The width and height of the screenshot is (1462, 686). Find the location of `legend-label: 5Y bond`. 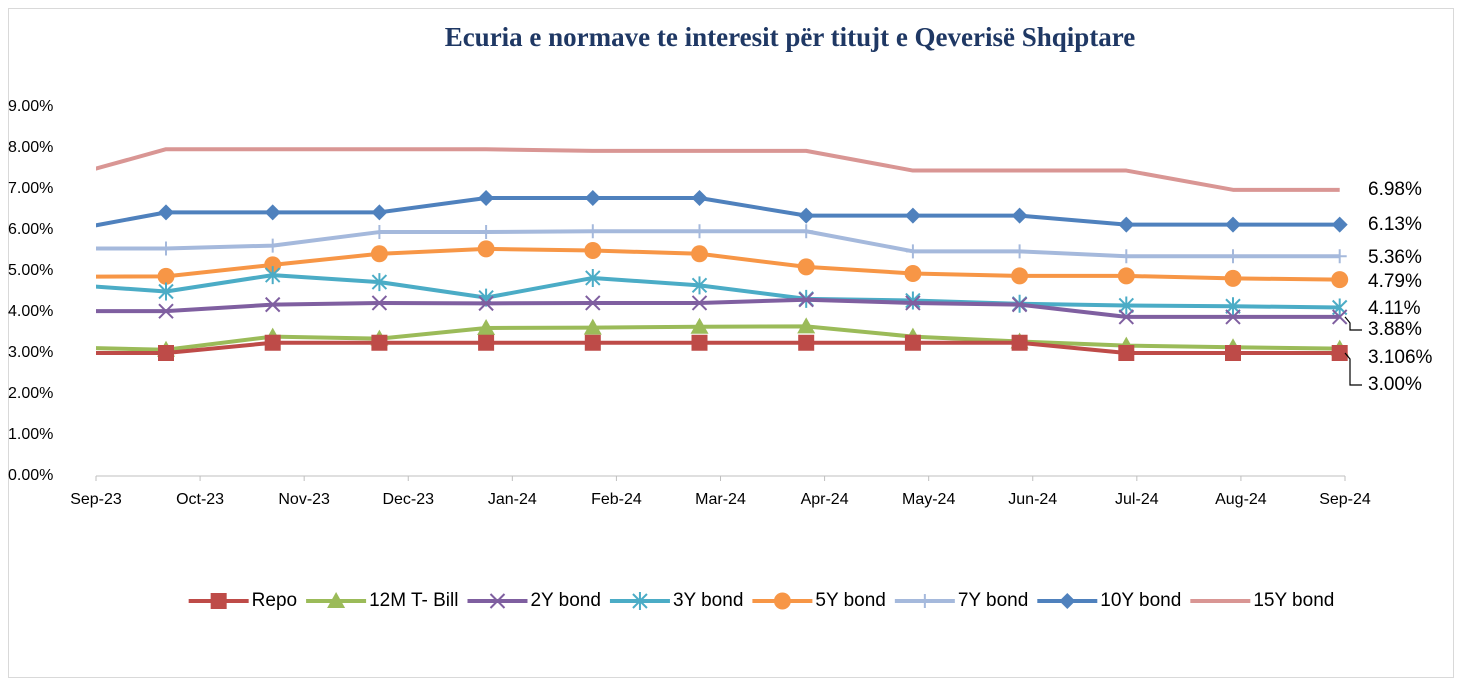

legend-label: 5Y bond is located at coordinates (850, 600).